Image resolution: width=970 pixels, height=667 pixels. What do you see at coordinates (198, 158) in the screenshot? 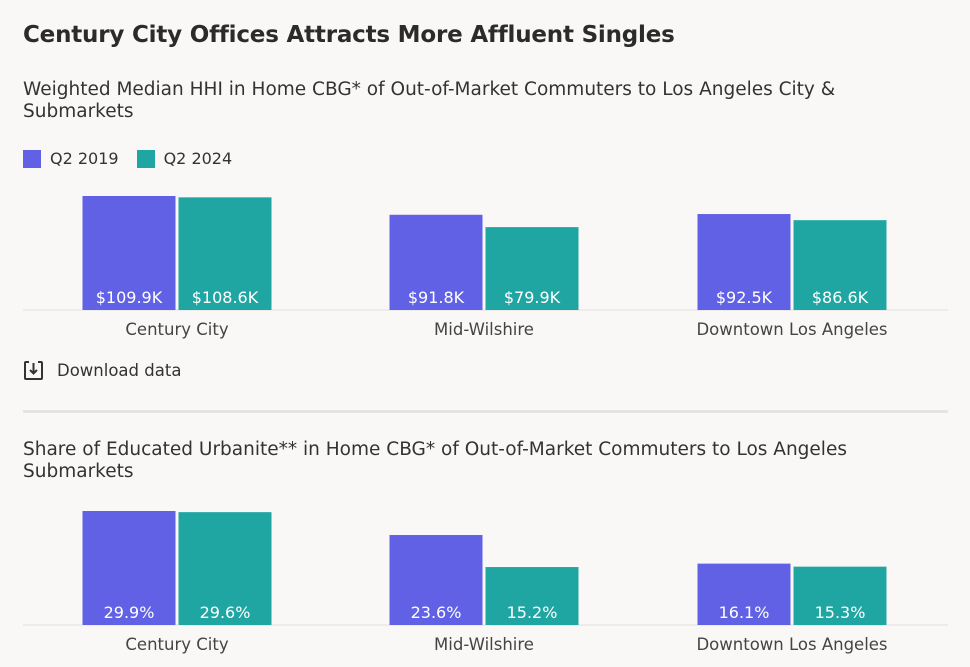
I see `legend-label-q2-2024: Q2 2024` at bounding box center [198, 158].